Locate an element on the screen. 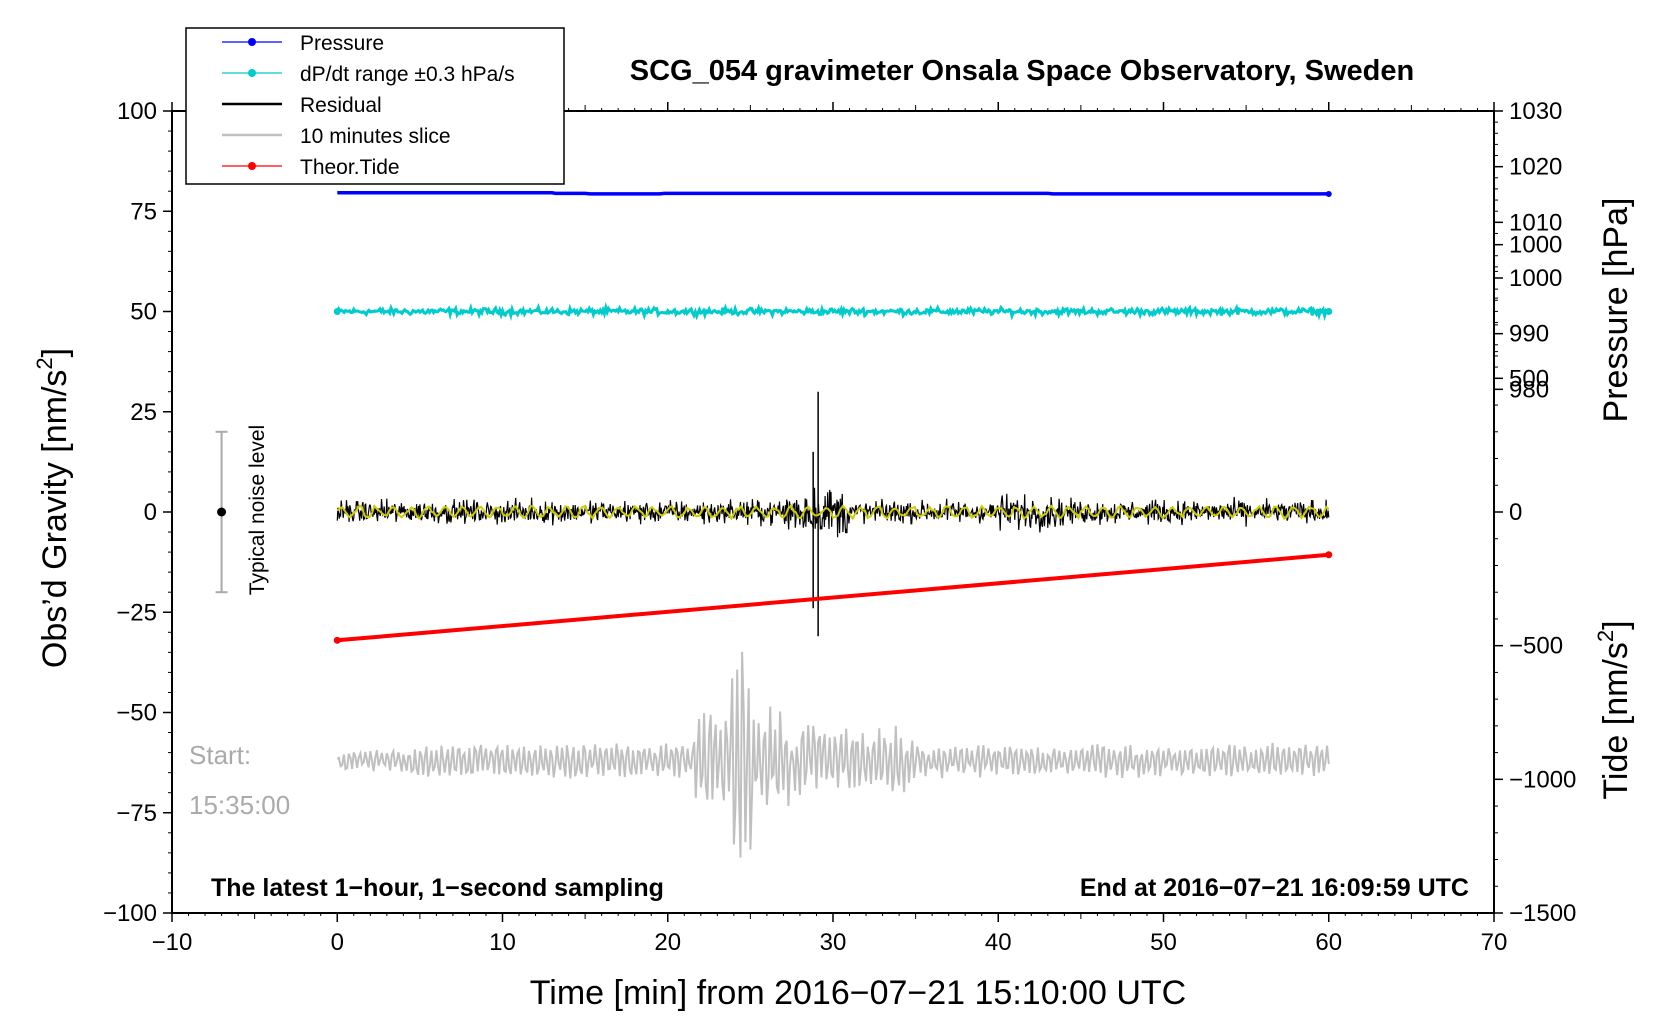 This screenshot has width=1676, height=1020. legend-entry-label: Pressure is located at coordinates (342, 43).